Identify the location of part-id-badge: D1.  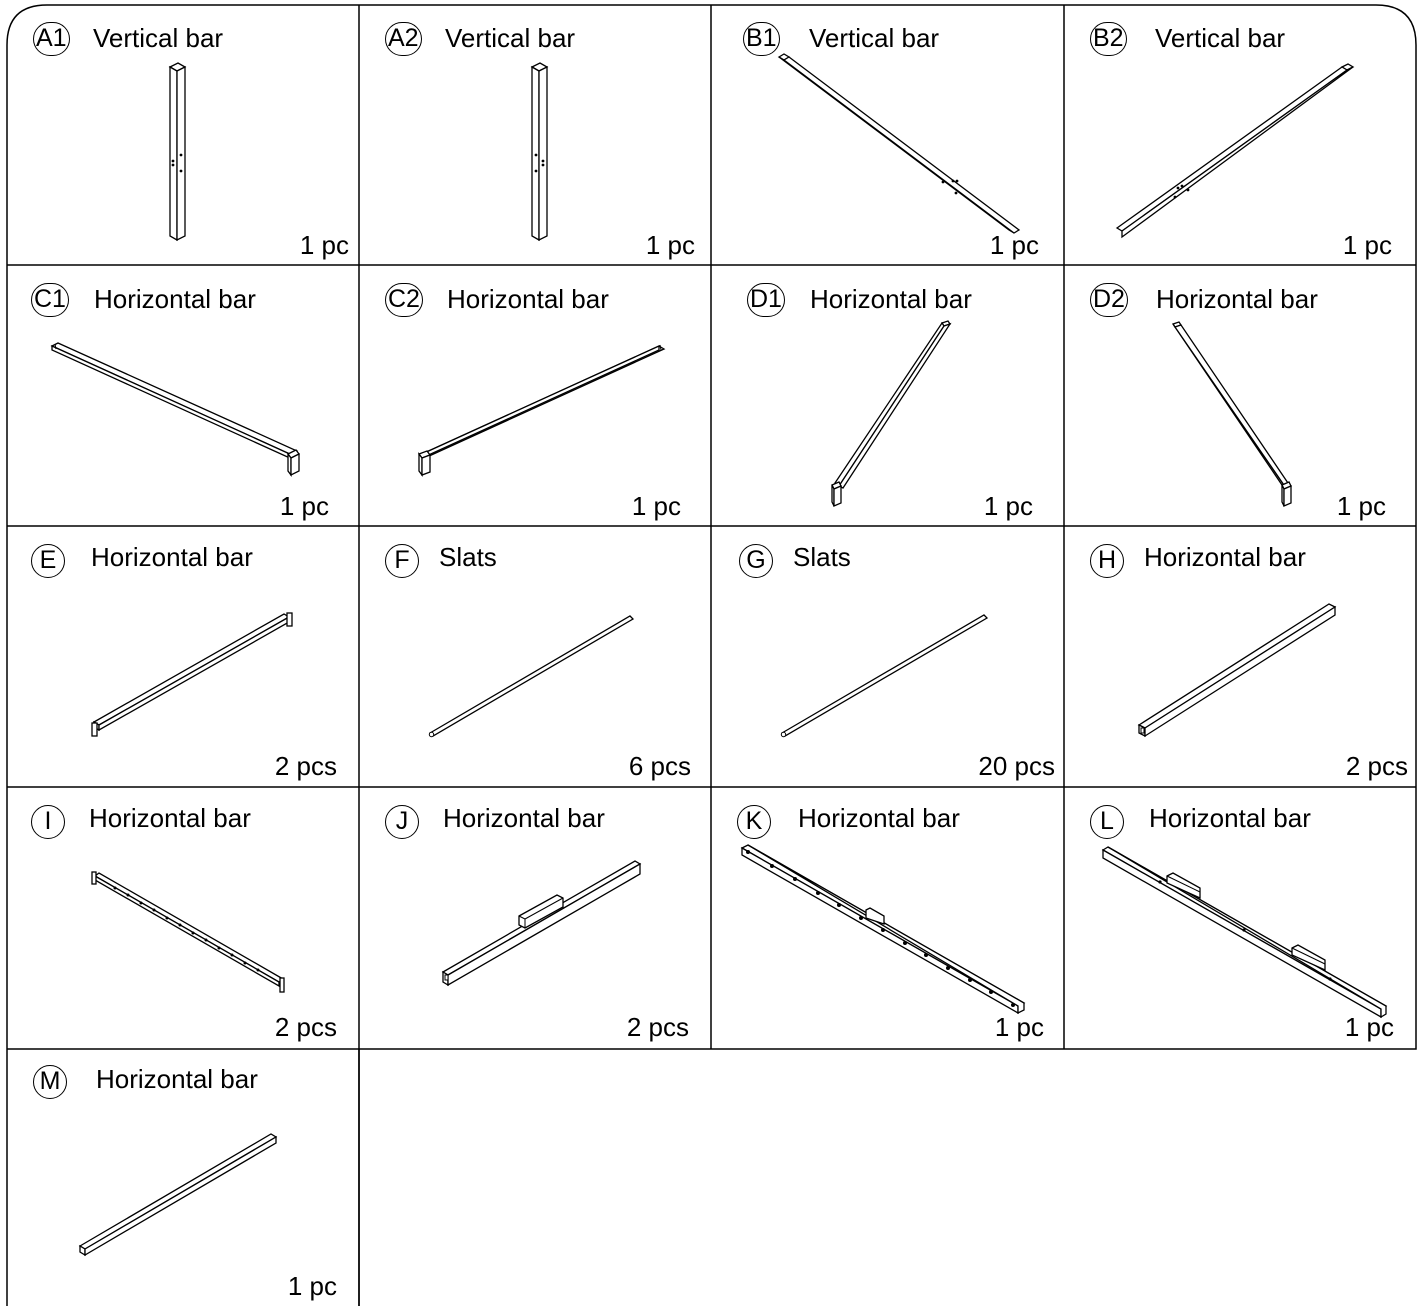
(766, 300).